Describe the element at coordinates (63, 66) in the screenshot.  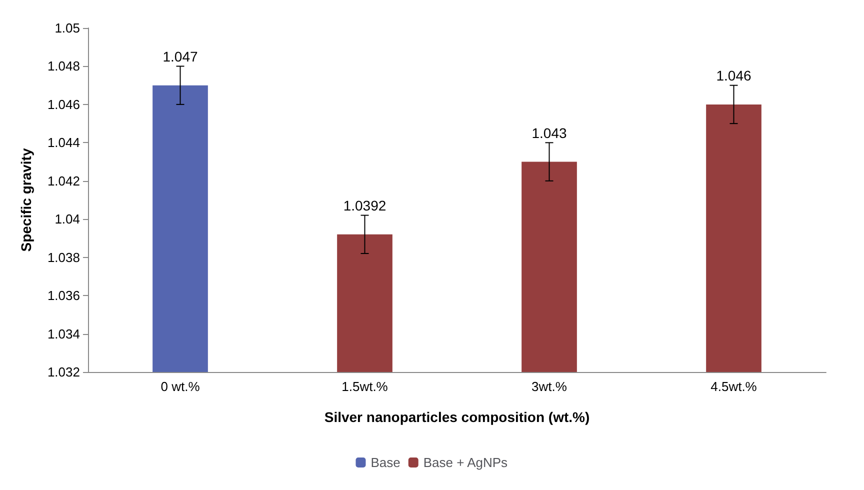
I see `y-tick-label: 1.048` at that location.